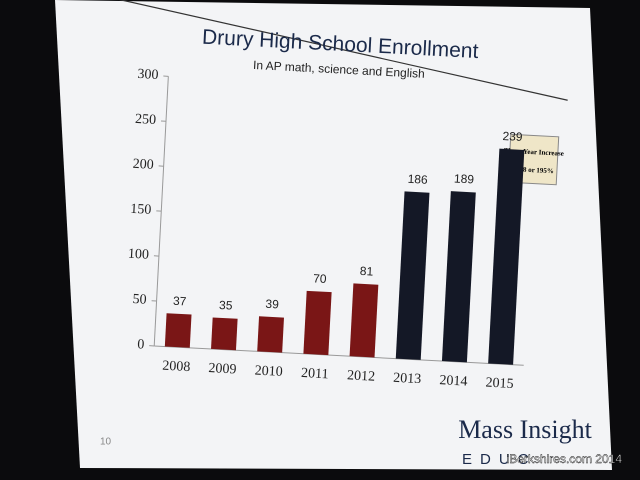 The image size is (640, 480). Describe the element at coordinates (407, 379) in the screenshot. I see `x-tick-label: 2013` at that location.